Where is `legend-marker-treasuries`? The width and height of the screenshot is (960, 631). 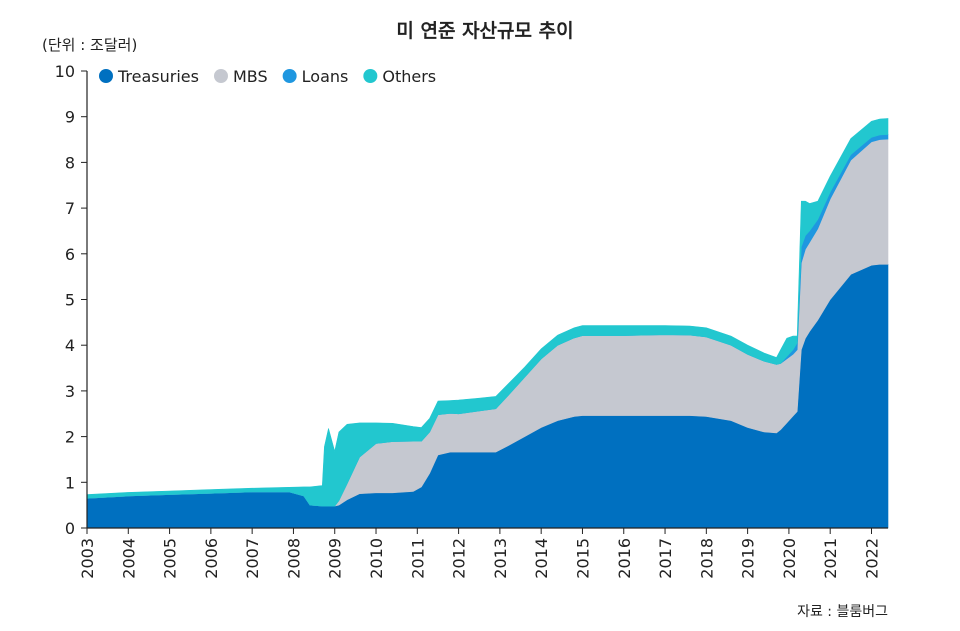
legend-marker-treasuries is located at coordinates (106, 76).